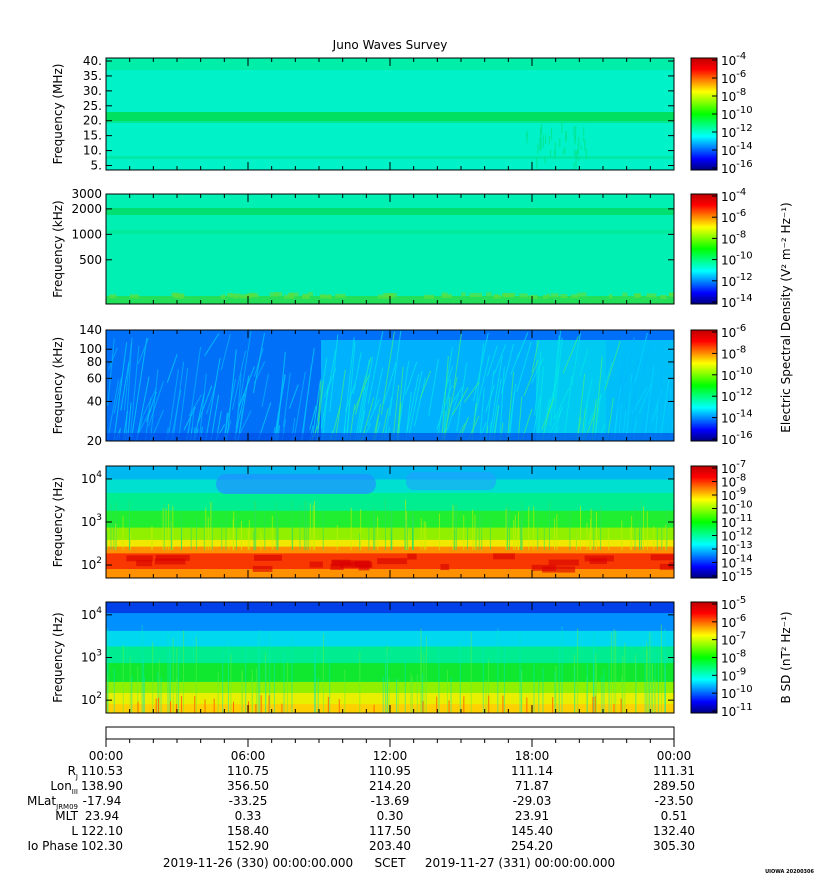 This screenshot has width=815, height=880. What do you see at coordinates (390, 211) in the screenshot?
I see `band-1800khz` at bounding box center [390, 211].